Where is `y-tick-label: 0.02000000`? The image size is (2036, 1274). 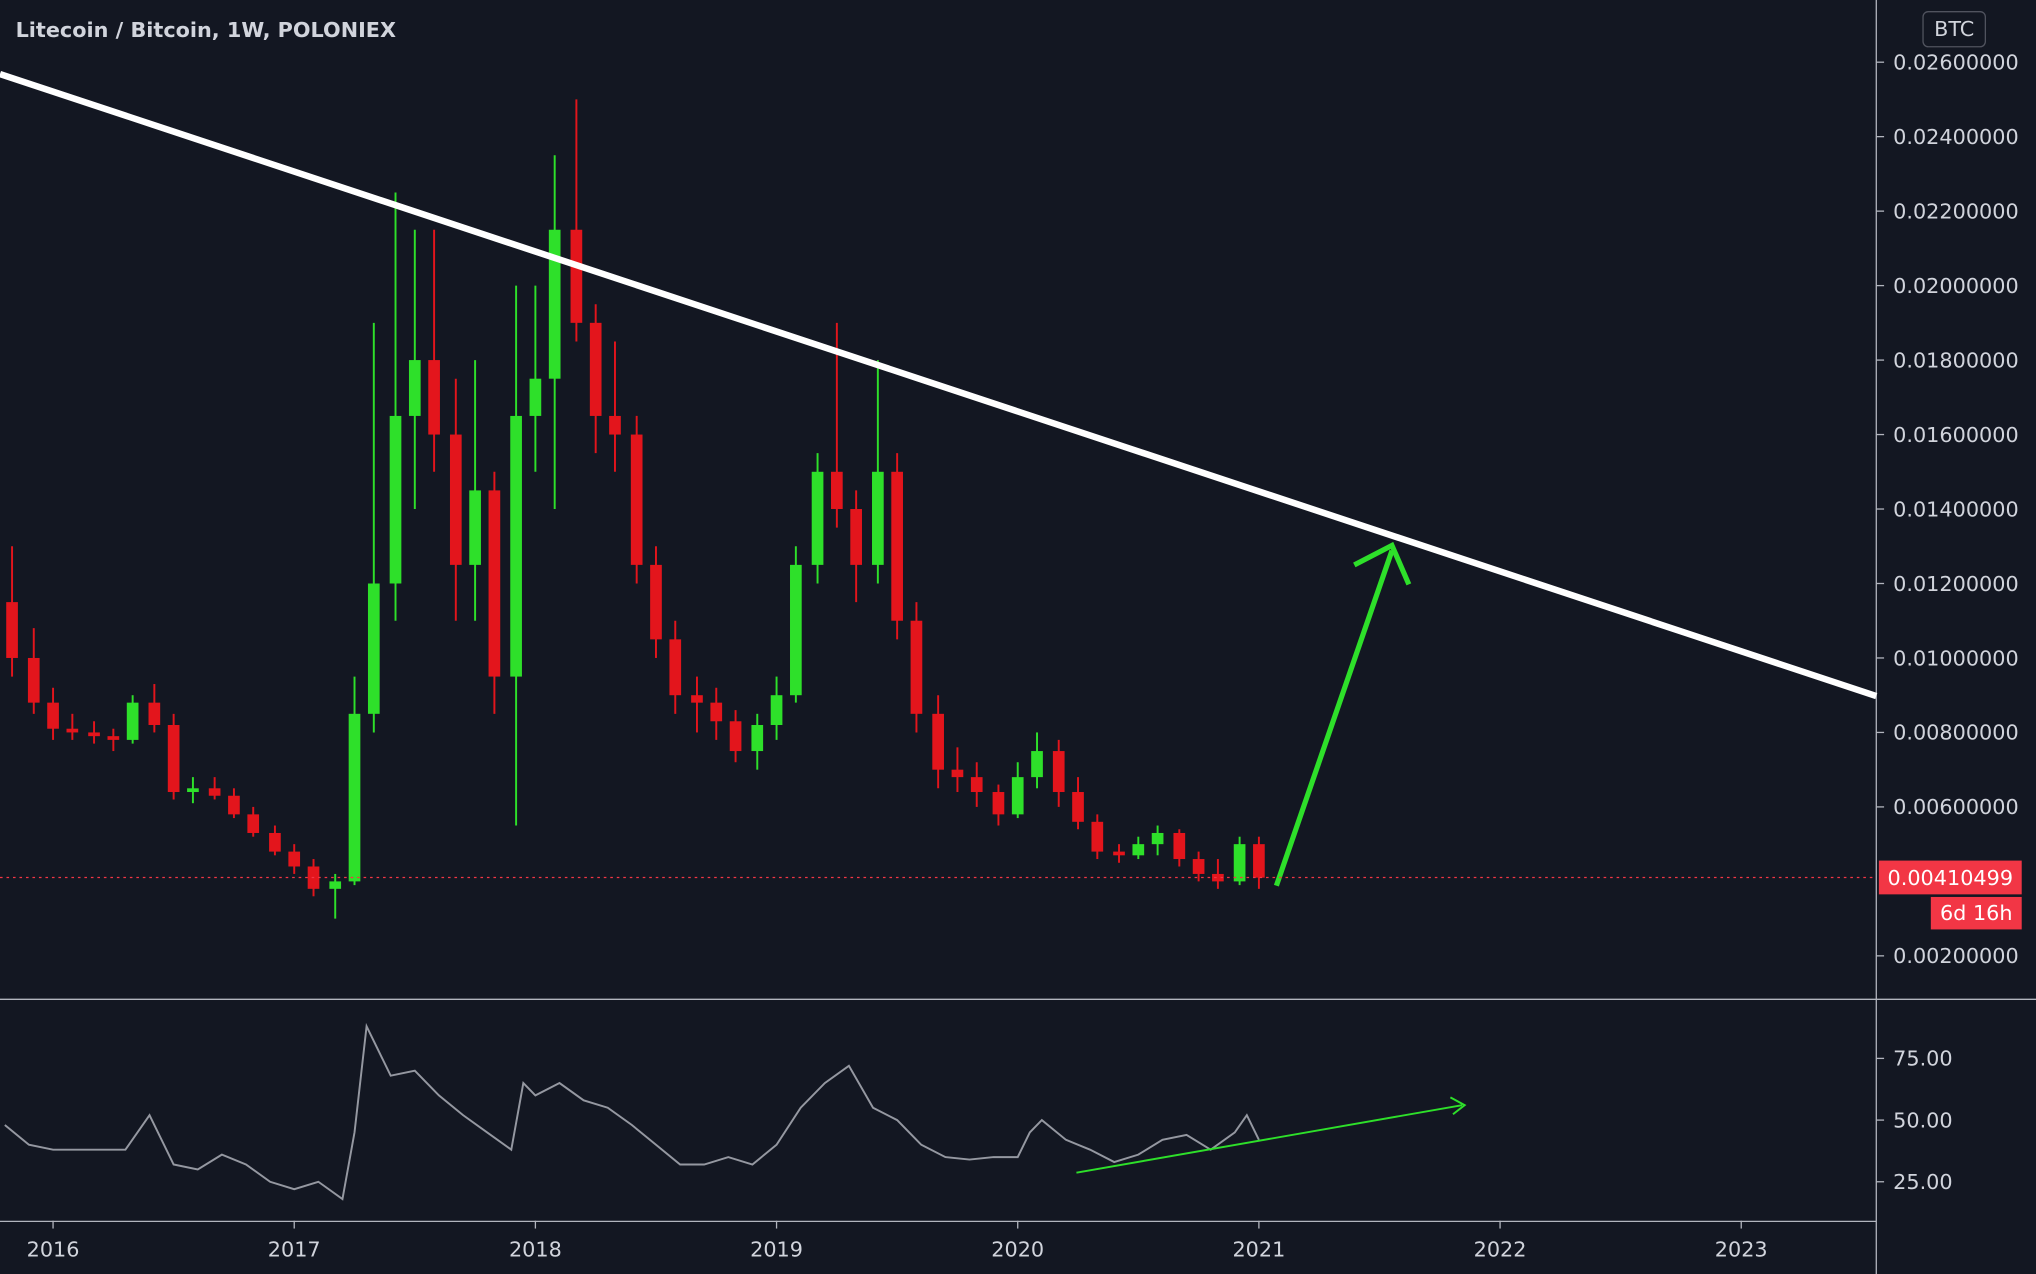
y-tick-label: 0.02000000 is located at coordinates (1956, 286).